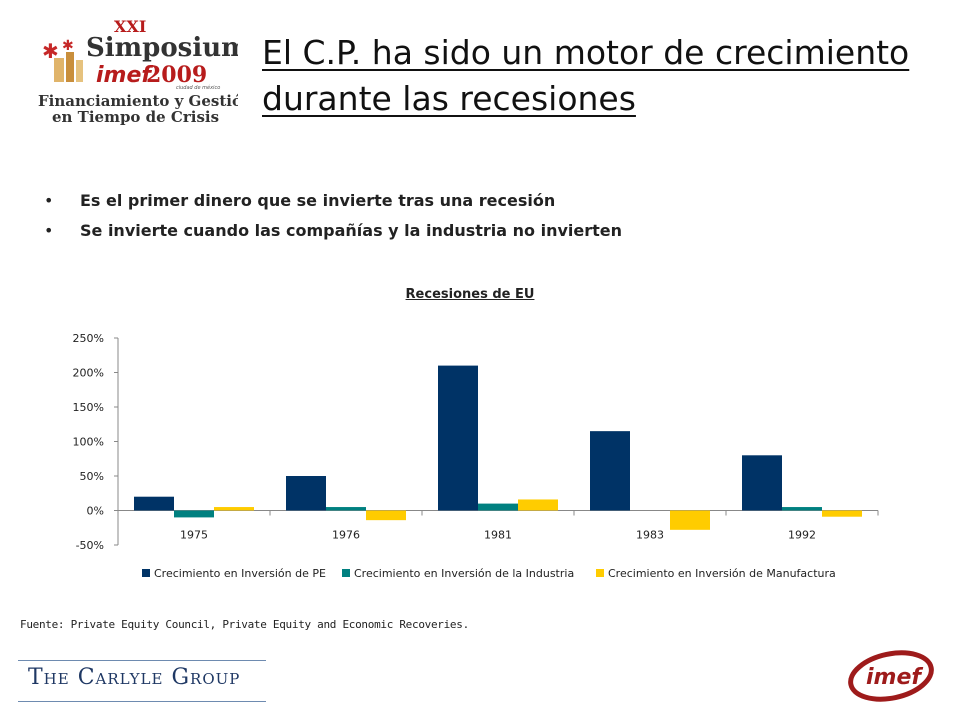 The height and width of the screenshot is (720, 960). I want to click on logo-brand: imef, so click(124, 75).